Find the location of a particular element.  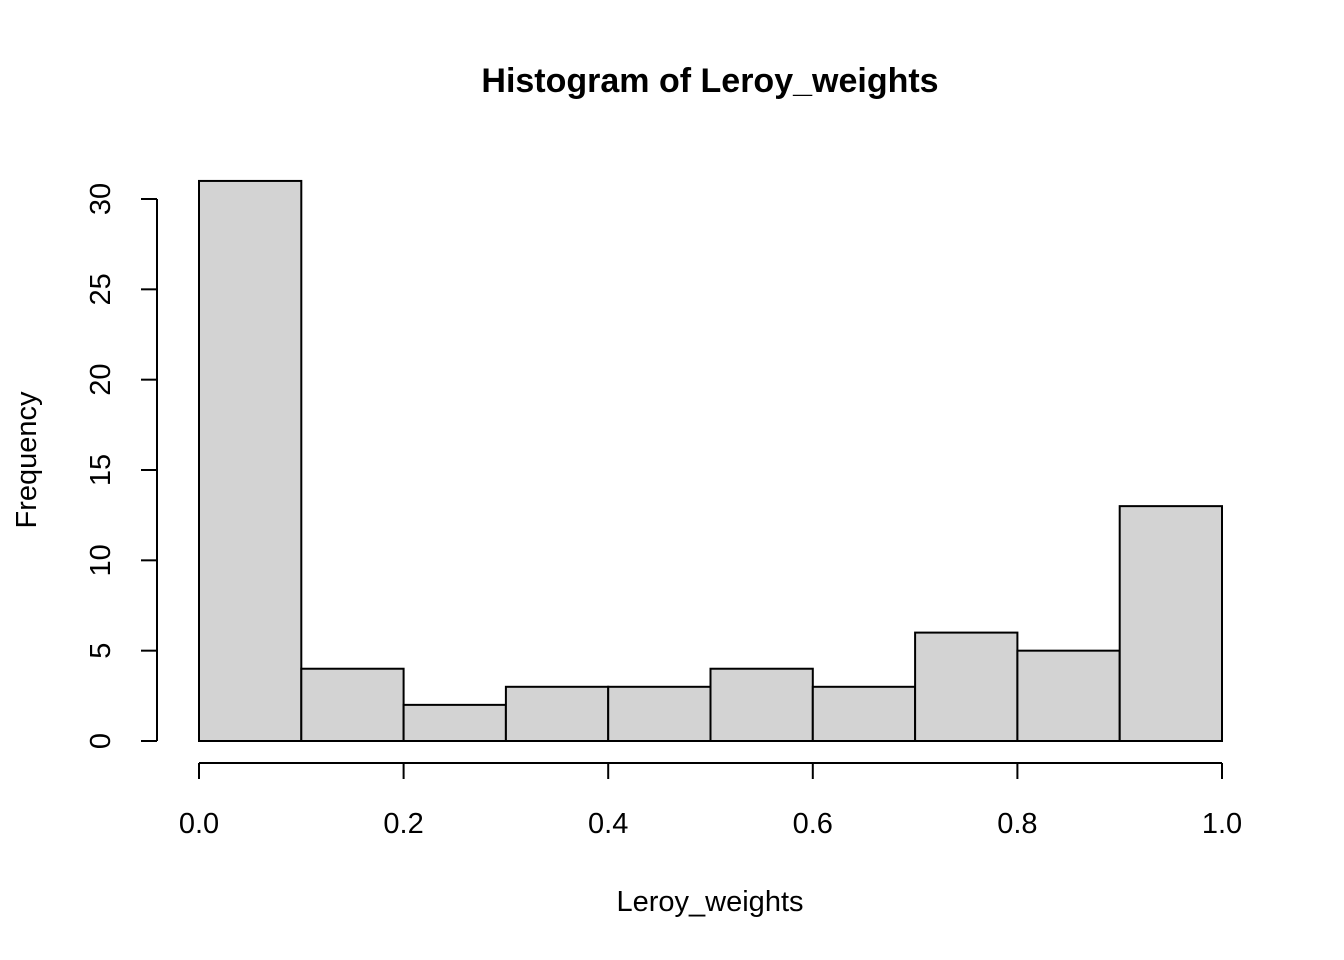

chart-title: Histogram of Leroy_weights is located at coordinates (709, 81).